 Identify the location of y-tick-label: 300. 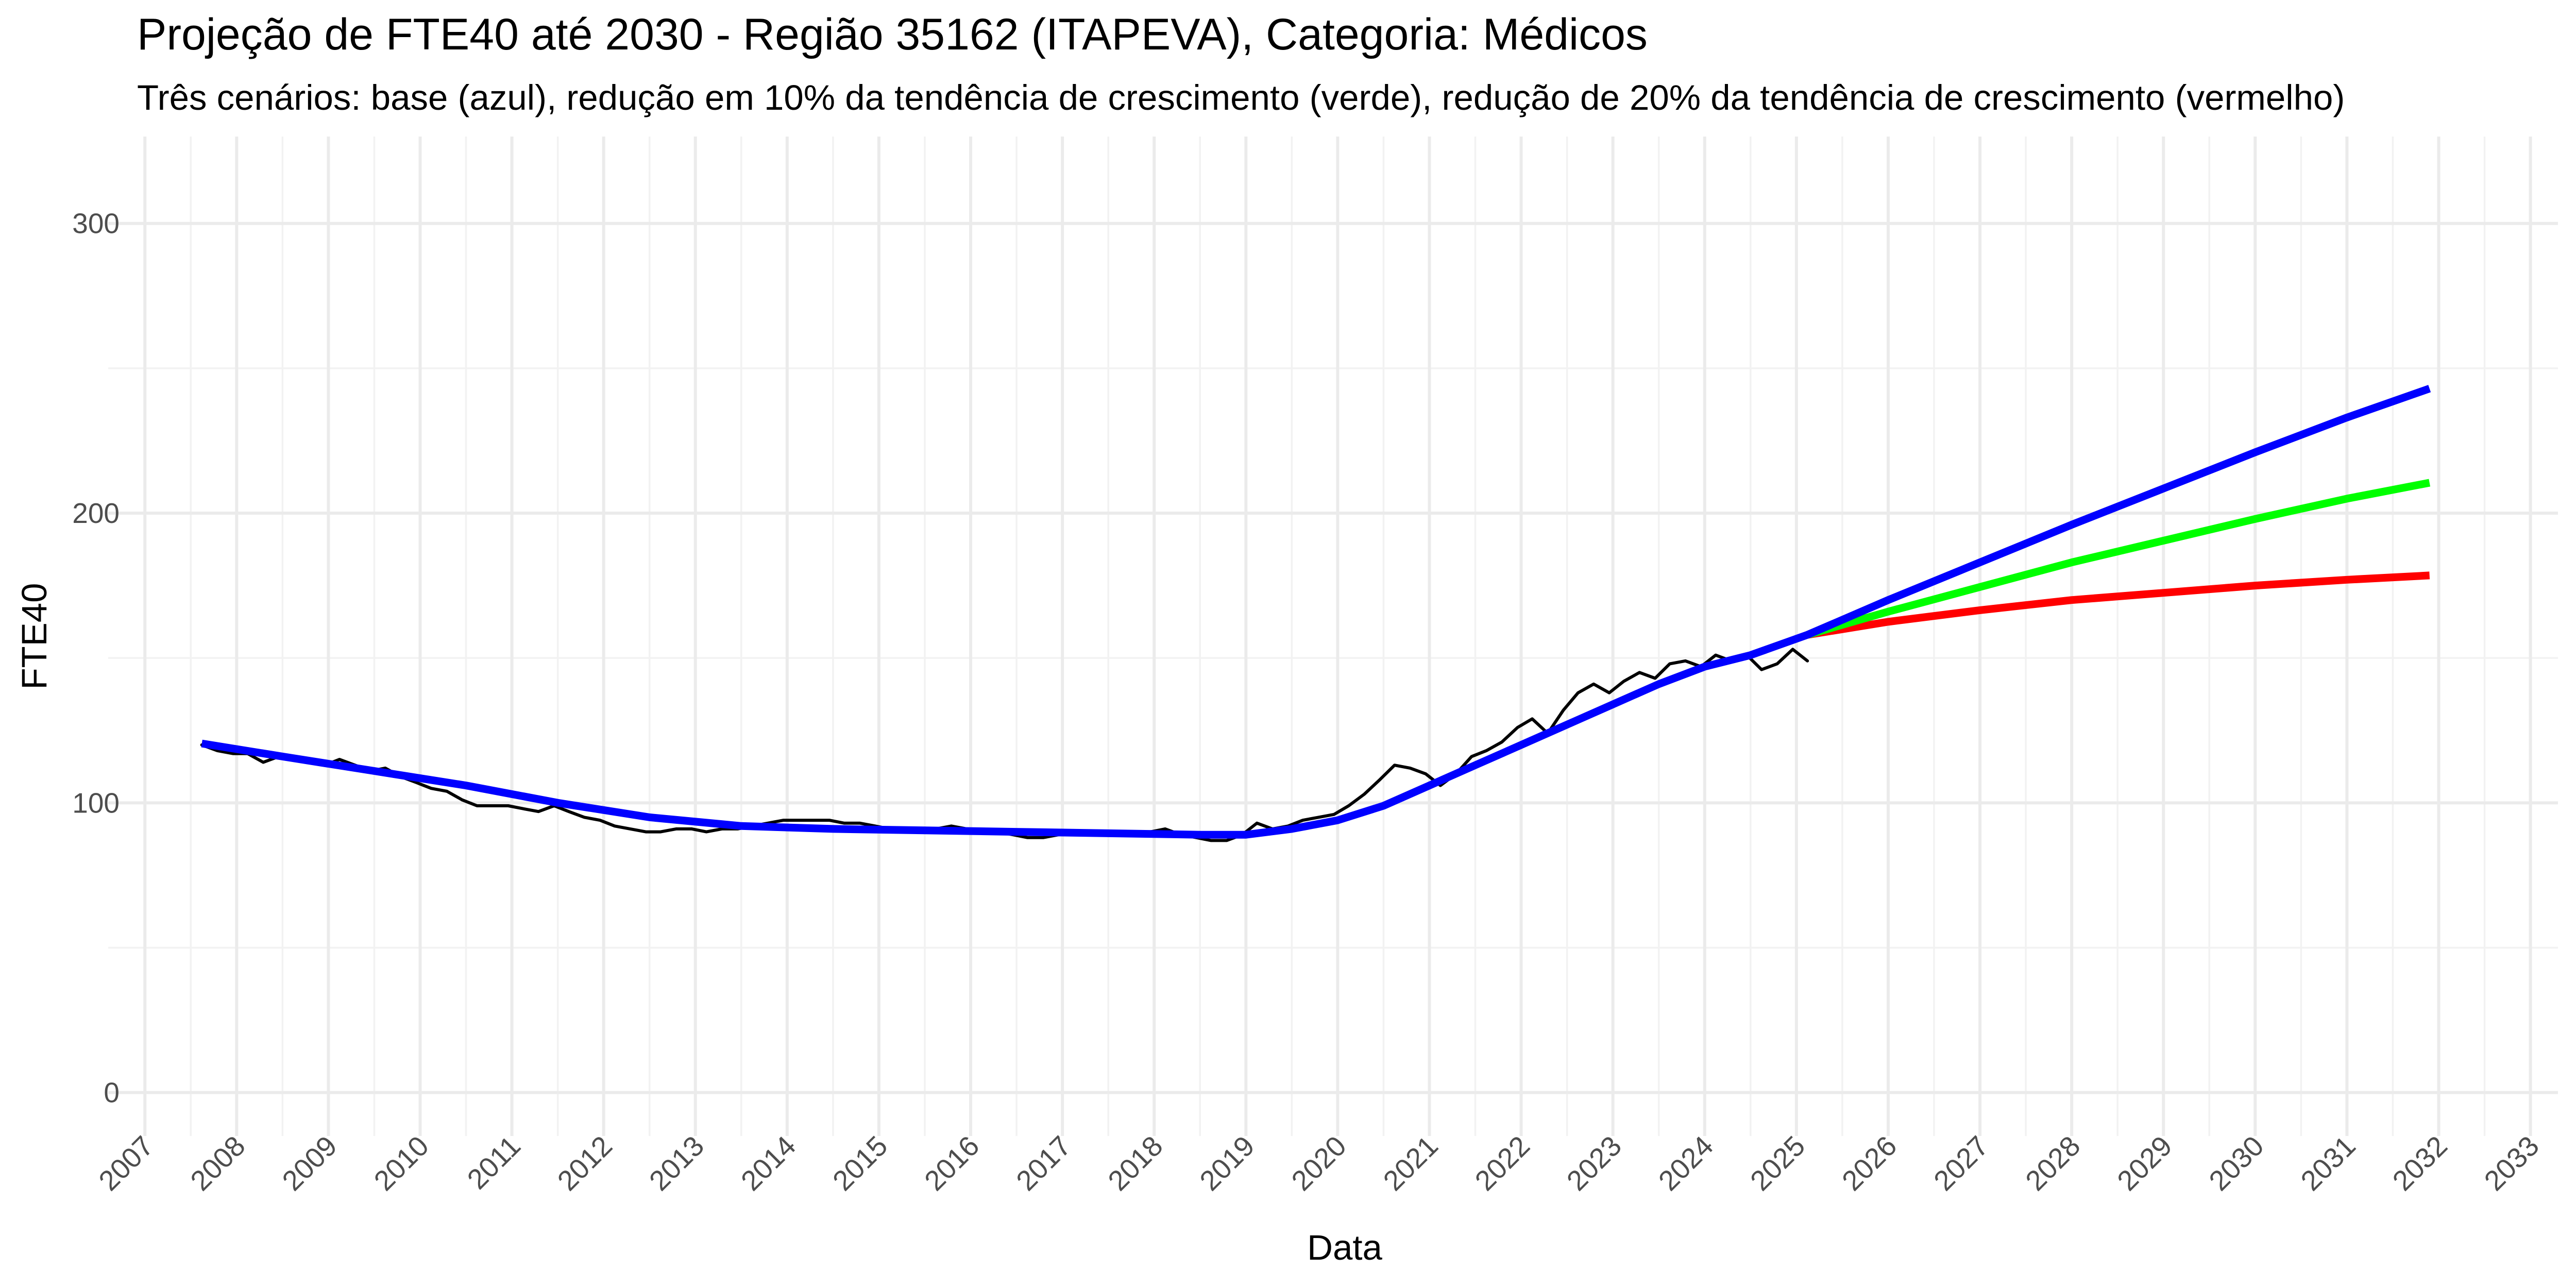
(96, 224).